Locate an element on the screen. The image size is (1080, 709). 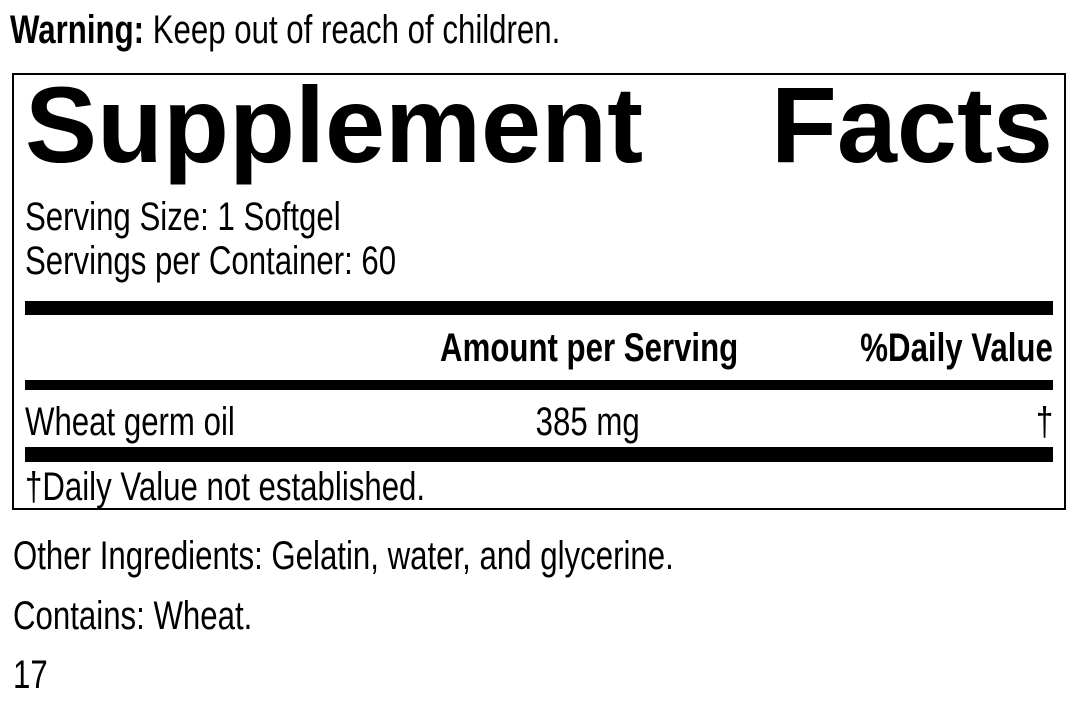
ingredient-row: Wheat germ oil 385 mg † is located at coordinates (539, 422).